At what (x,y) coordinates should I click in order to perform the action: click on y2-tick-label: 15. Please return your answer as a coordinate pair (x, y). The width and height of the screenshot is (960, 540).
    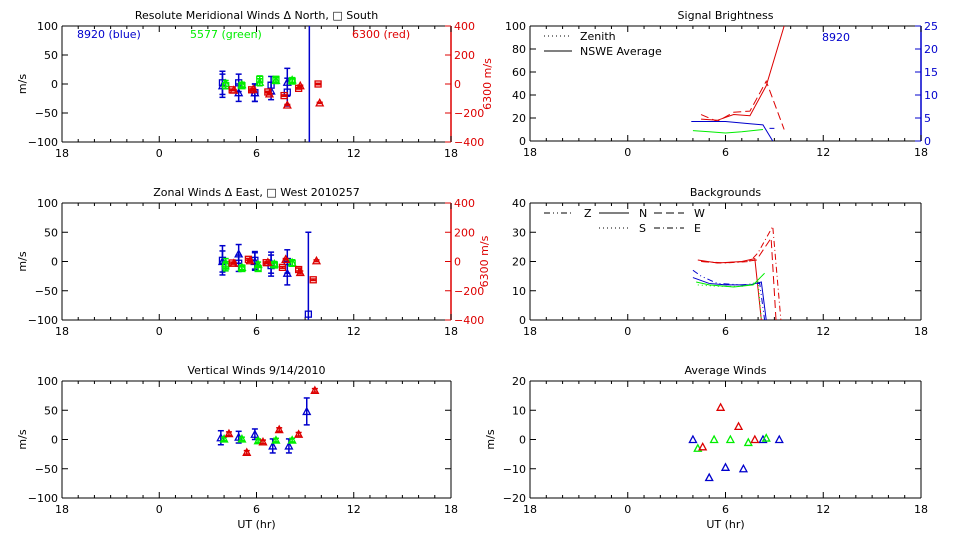
    Looking at the image, I should click on (931, 72).